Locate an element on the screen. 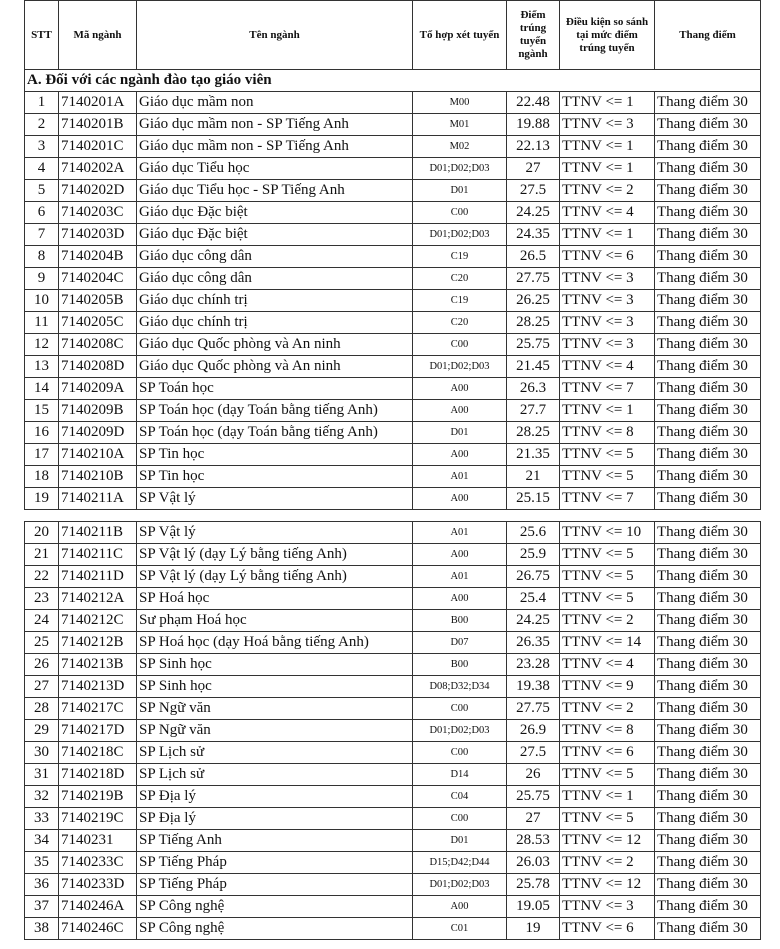 The image size is (780, 949). major-code: 7140212A is located at coordinates (97, 598).